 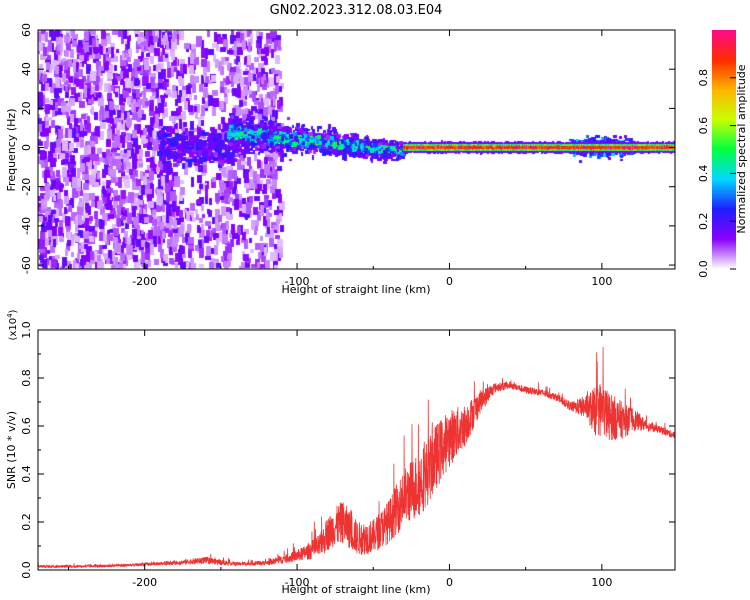 I want to click on snr-x-label: Height of straight line (km), so click(x=355, y=589).